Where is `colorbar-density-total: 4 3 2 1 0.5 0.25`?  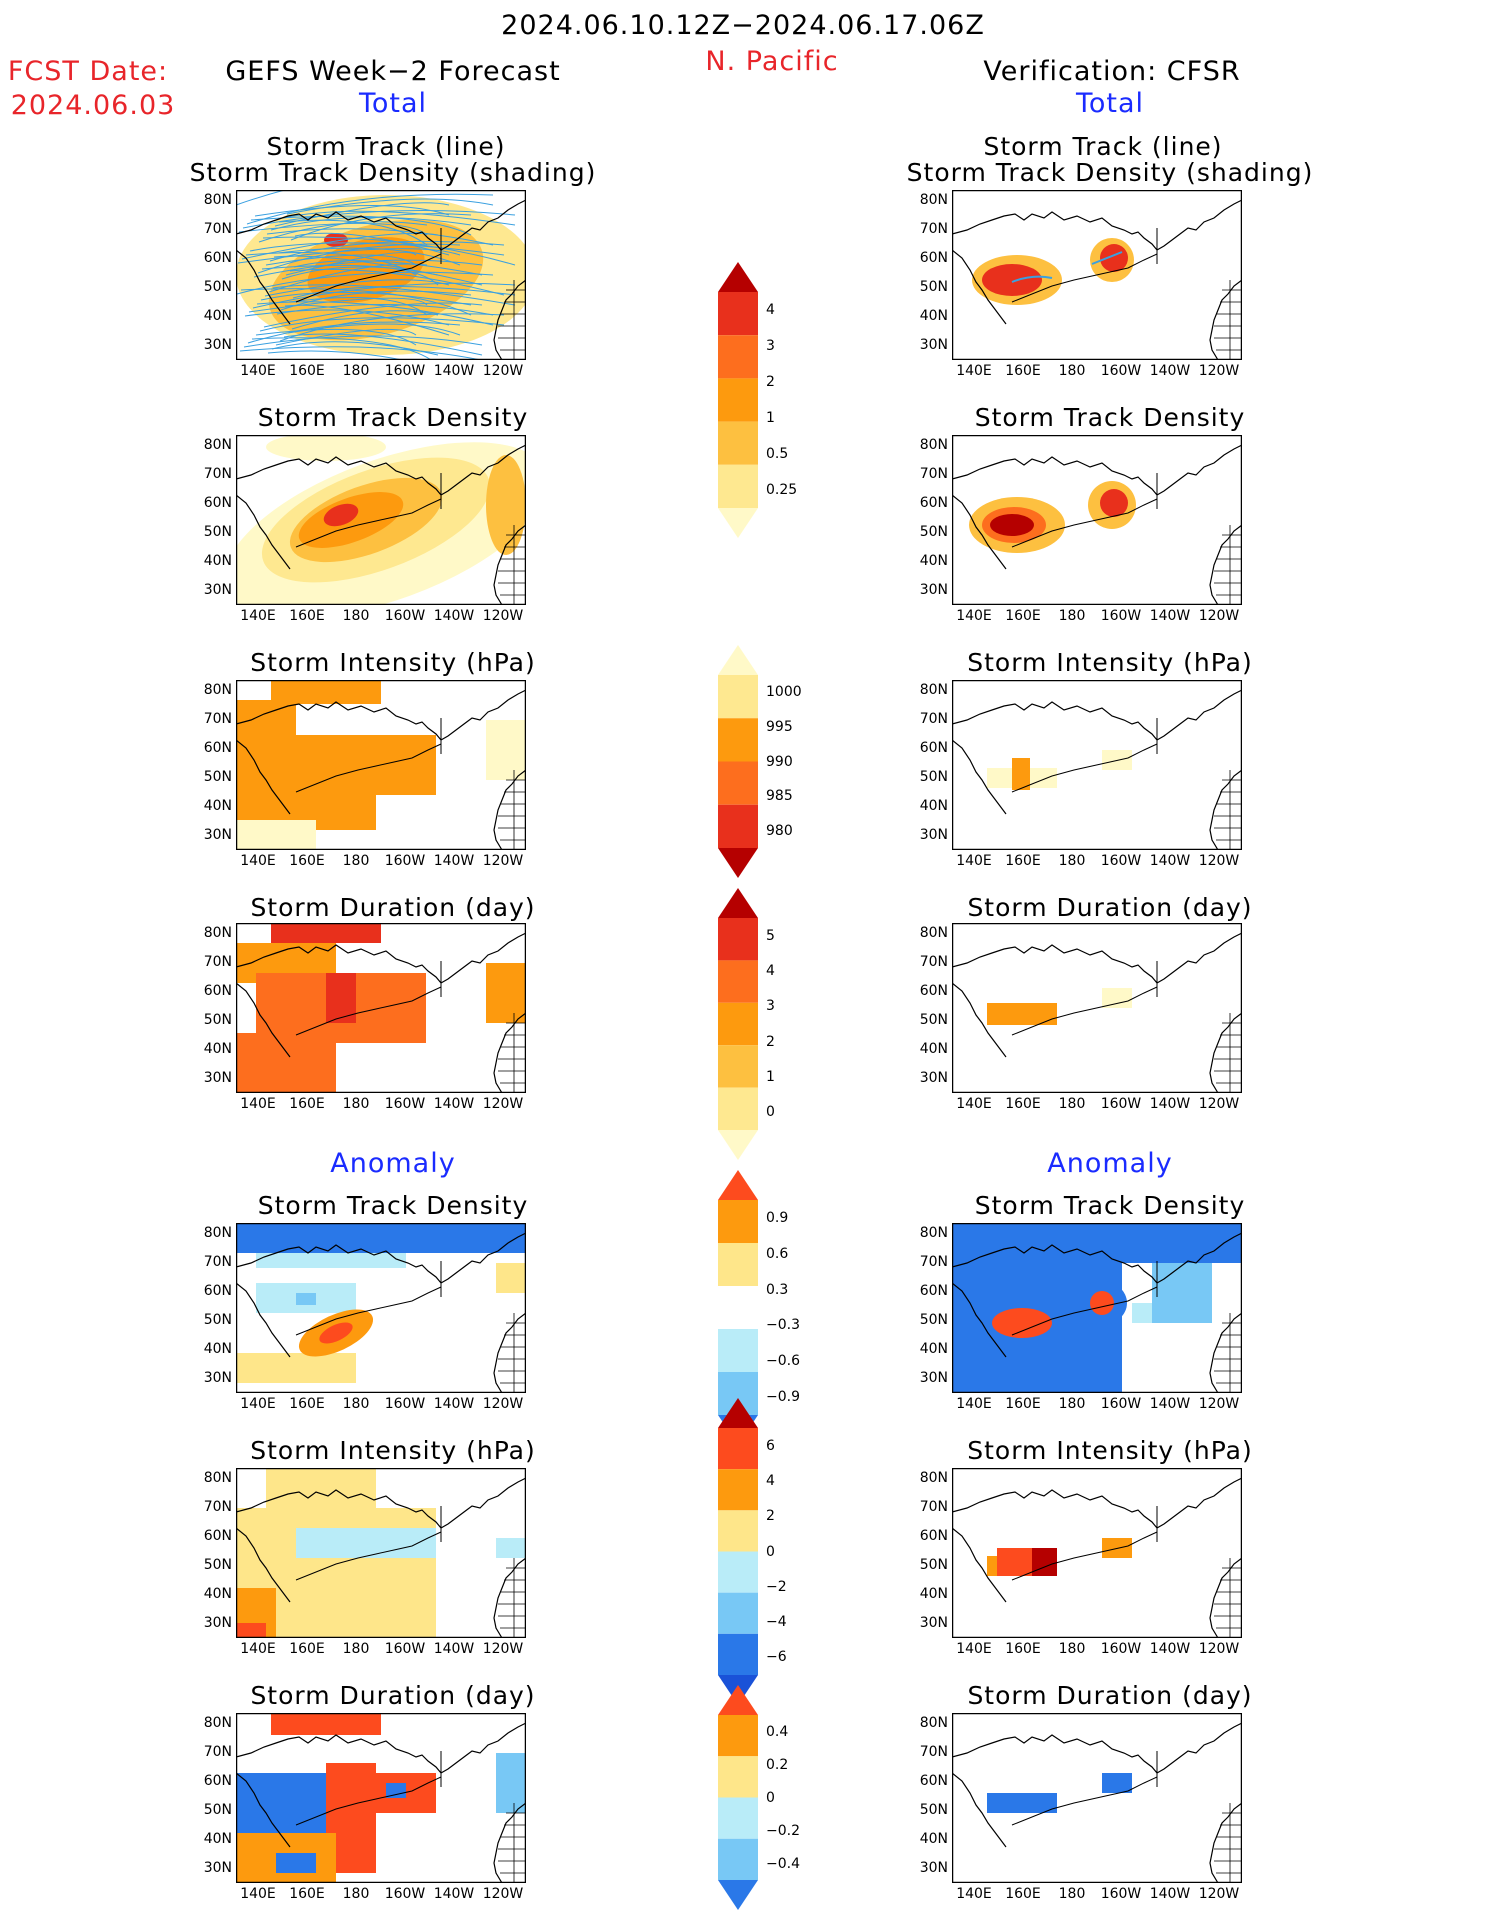
colorbar-density-total: 4 3 2 1 0.5 0.25 is located at coordinates (778, 400).